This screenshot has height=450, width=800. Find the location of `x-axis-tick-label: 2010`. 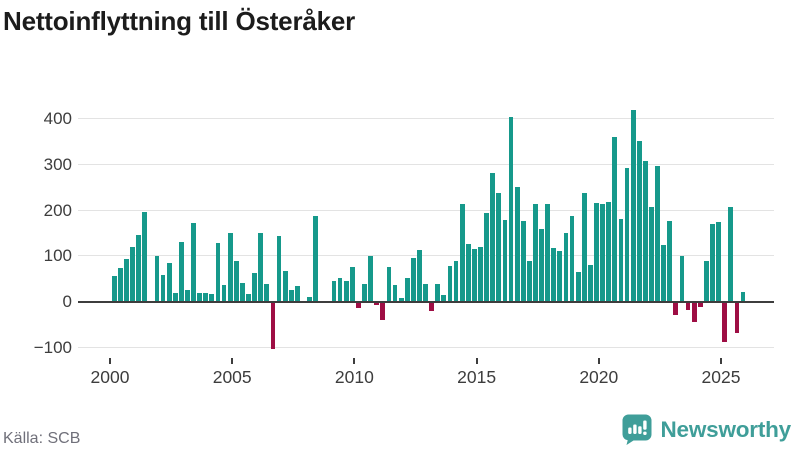

x-axis-tick-label: 2010 is located at coordinates (354, 377).